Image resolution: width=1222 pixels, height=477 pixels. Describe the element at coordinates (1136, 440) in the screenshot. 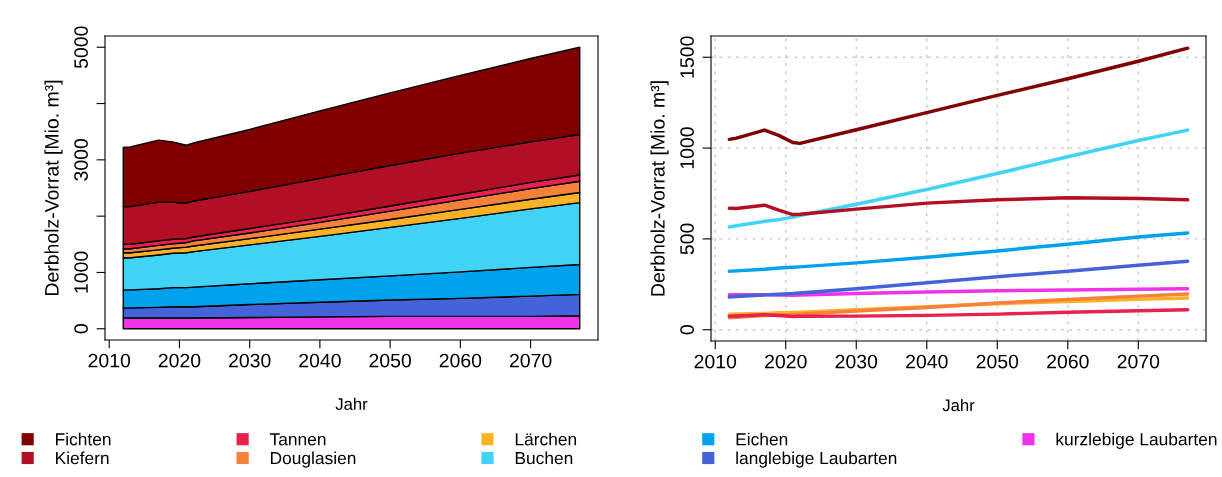

I see `legend-label: kurzlebige Laubarten` at that location.